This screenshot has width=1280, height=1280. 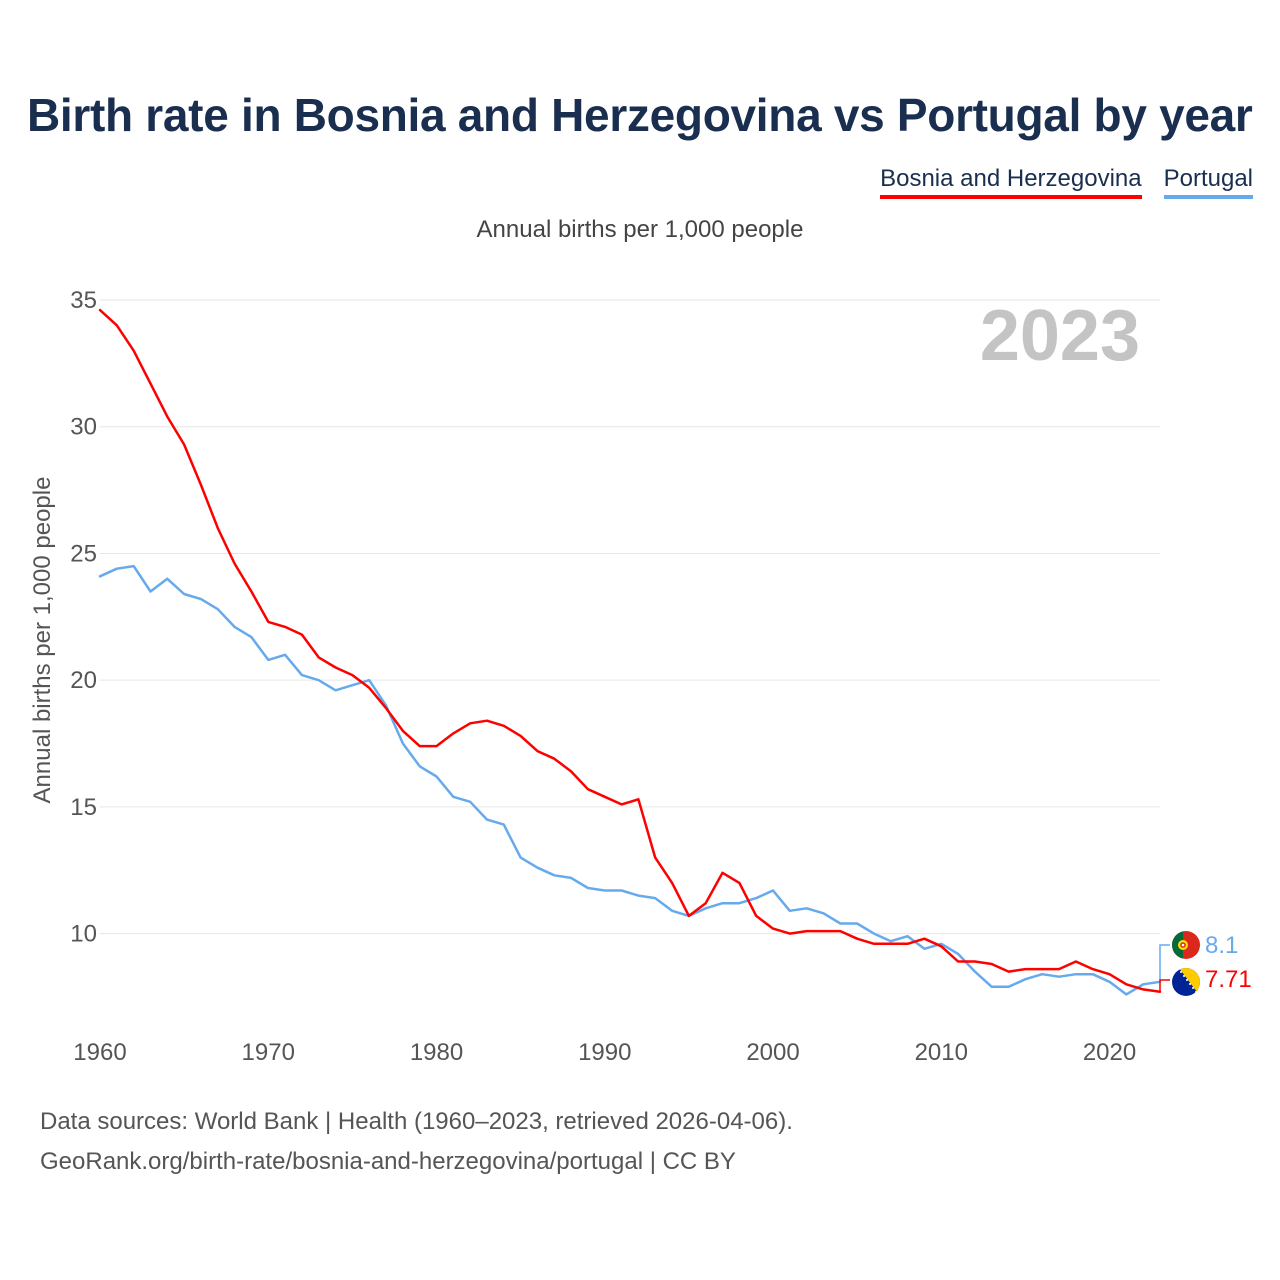 What do you see at coordinates (1186, 982) in the screenshot?
I see `bosnia-flag-icon` at bounding box center [1186, 982].